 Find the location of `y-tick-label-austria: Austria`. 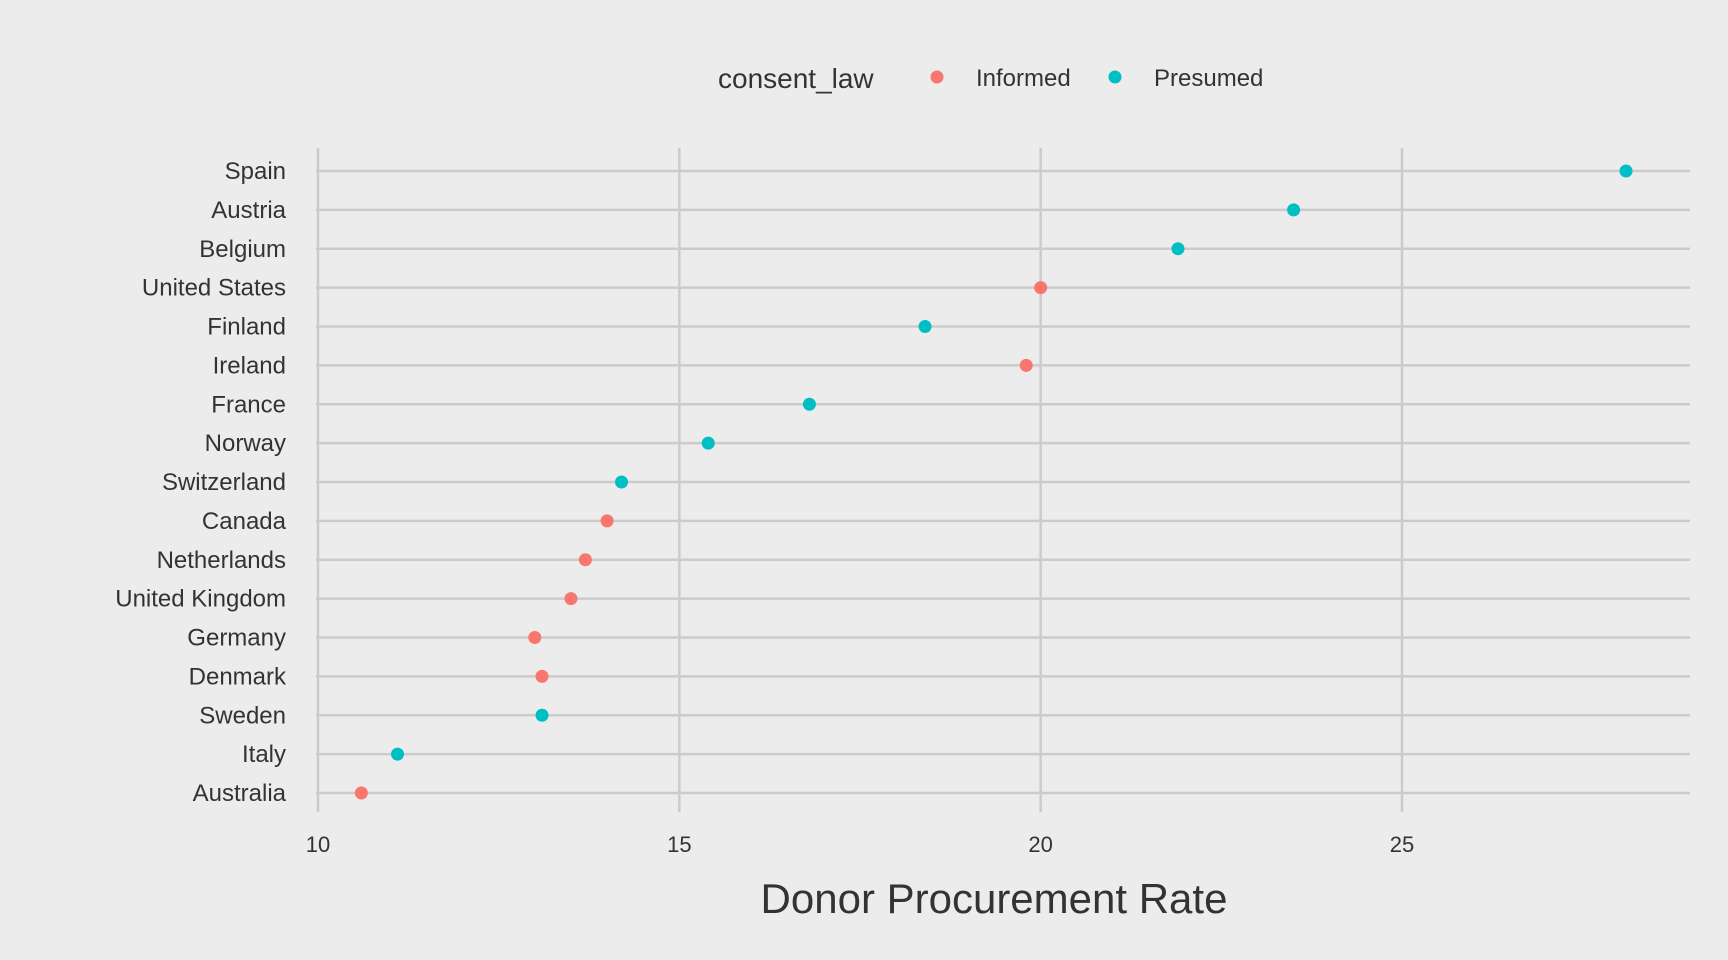

y-tick-label-austria: Austria is located at coordinates (248, 210).